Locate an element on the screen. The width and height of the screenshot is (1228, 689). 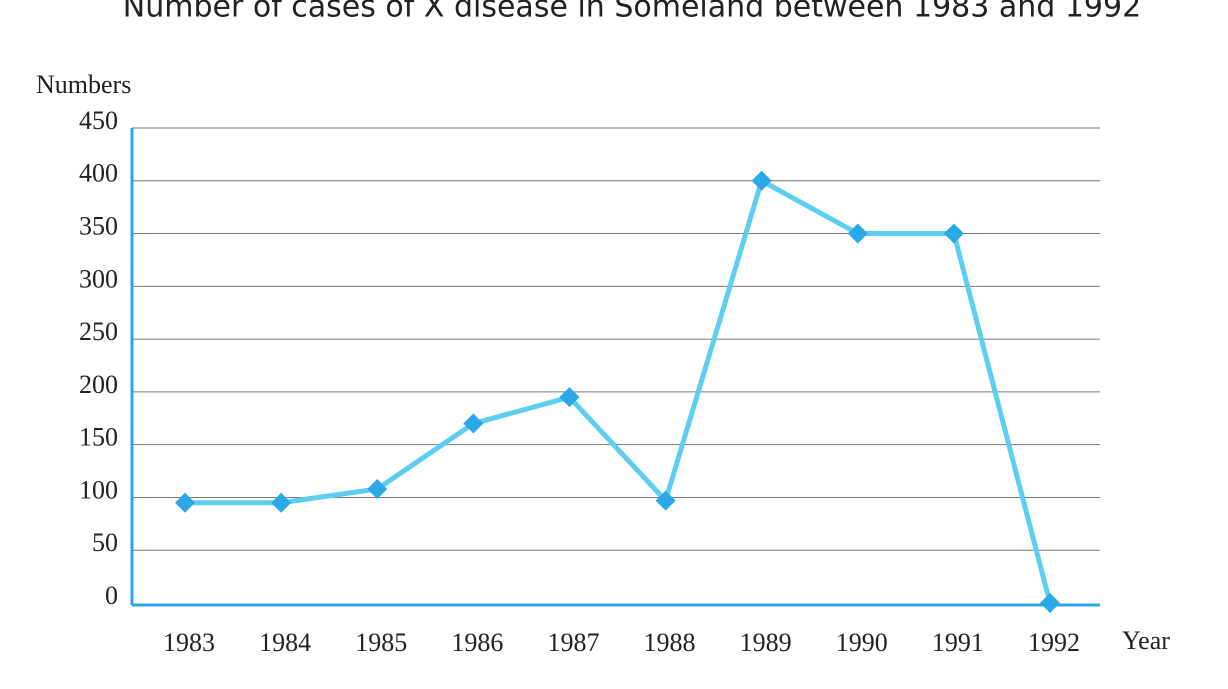
x-axis-label: Year is located at coordinates (1146, 640).